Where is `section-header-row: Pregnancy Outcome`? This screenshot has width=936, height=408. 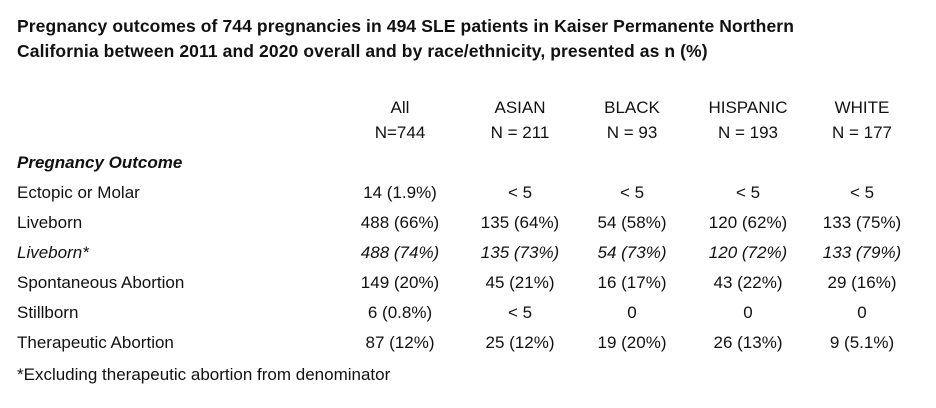
section-header-row: Pregnancy Outcome is located at coordinates (468, 163).